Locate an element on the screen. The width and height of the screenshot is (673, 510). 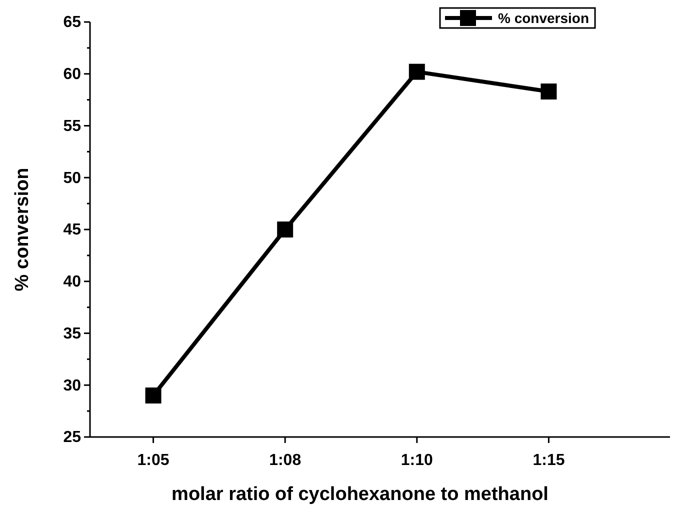
y-tick-label: 40 is located at coordinates (72, 281).